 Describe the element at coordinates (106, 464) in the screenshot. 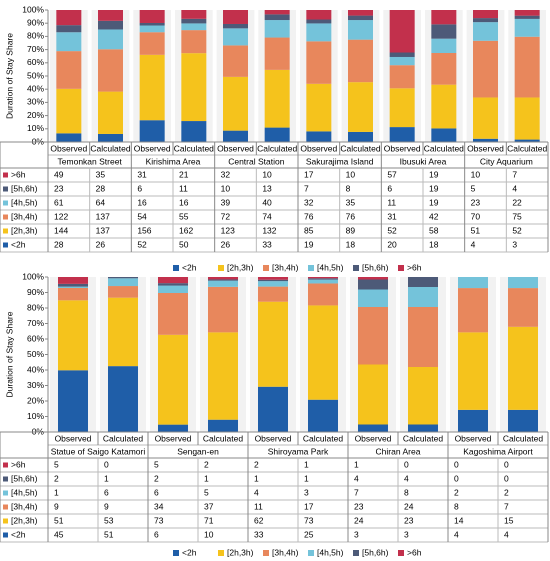

I see `table-cell: 0` at that location.